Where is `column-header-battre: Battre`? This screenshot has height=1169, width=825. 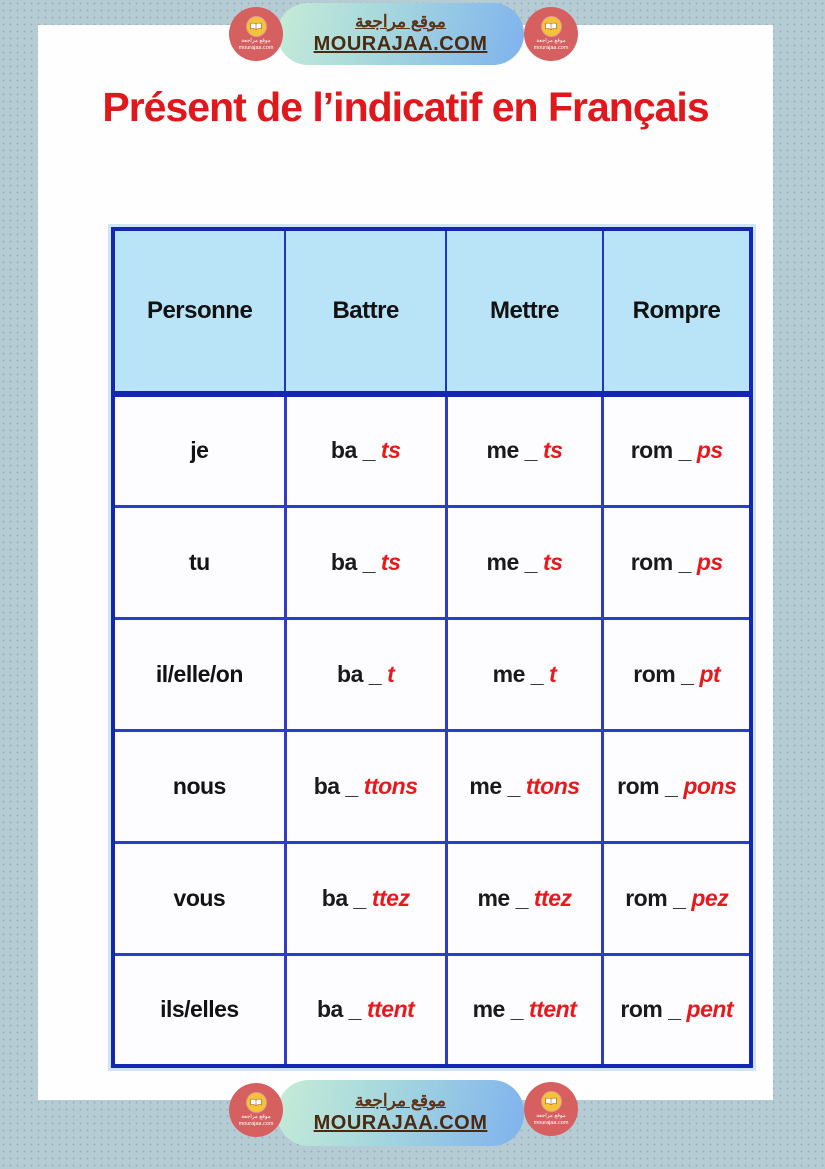
column-header-battre: Battre is located at coordinates (366, 312).